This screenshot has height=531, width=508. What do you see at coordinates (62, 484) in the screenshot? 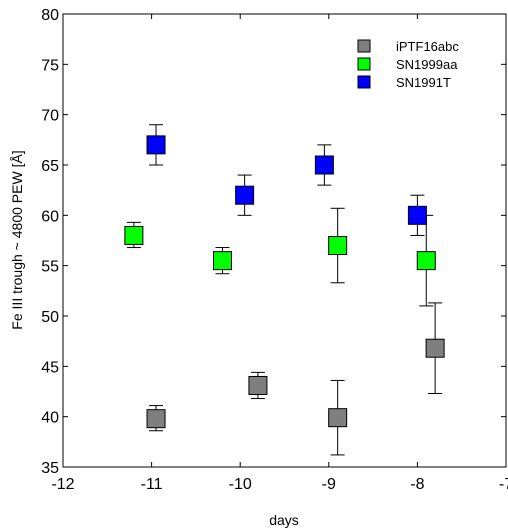
I see `x-tick-label: -12` at bounding box center [62, 484].